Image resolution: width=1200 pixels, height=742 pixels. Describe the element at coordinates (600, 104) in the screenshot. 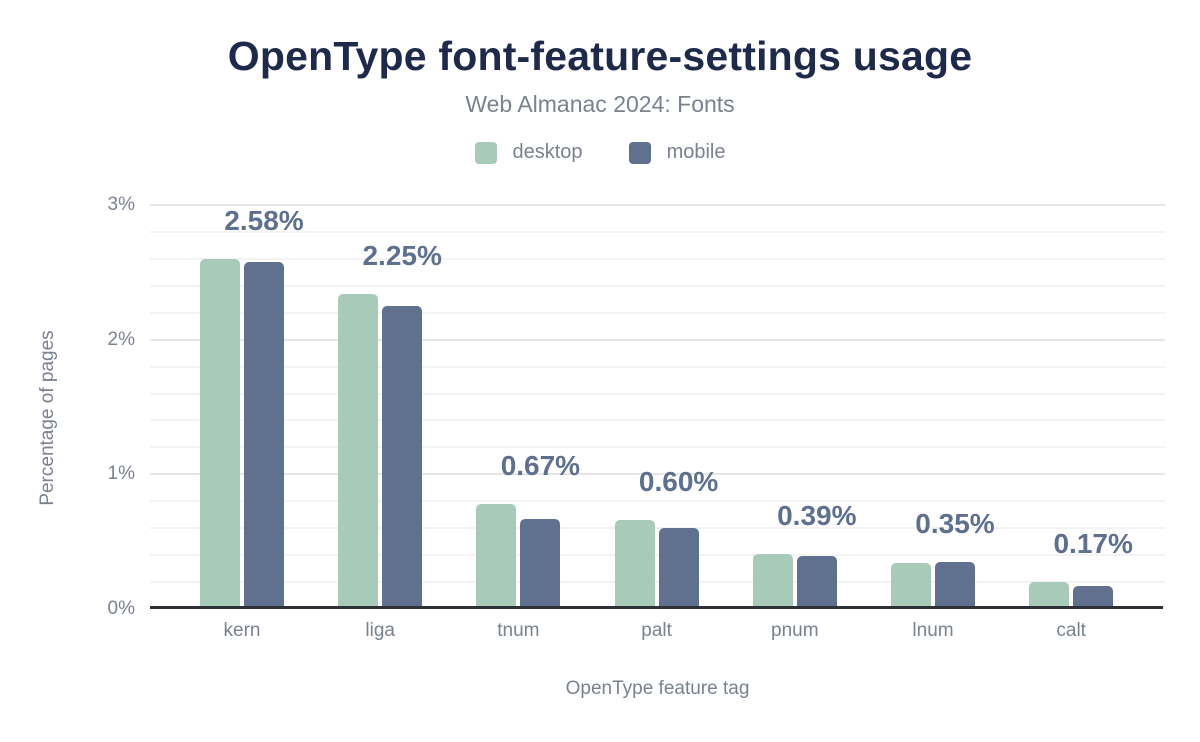

I see `chart-subtitle: Web Almanac 2024: Fonts` at that location.